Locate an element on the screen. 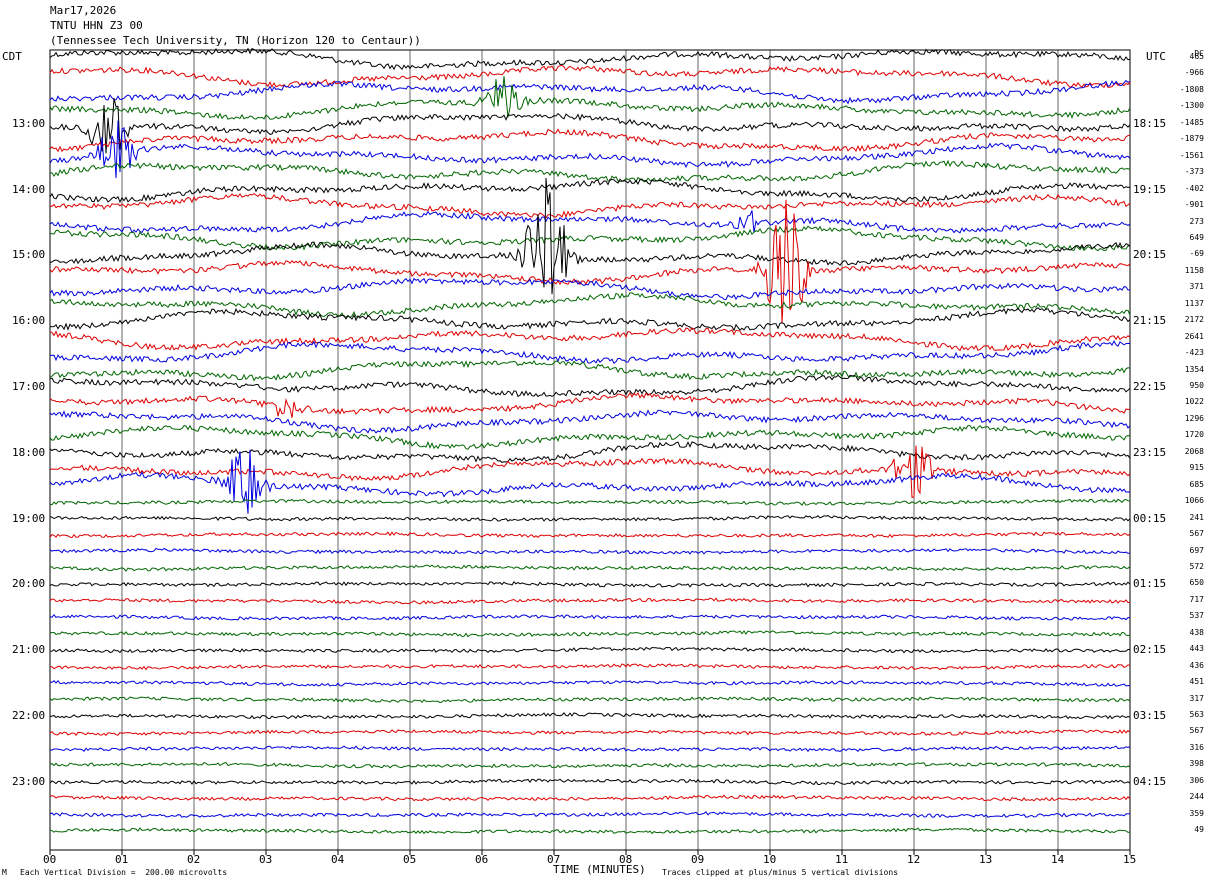 Image resolution: width=1210 pixels, height=886 pixels. right-time-label: 19:15 is located at coordinates (1150, 189).